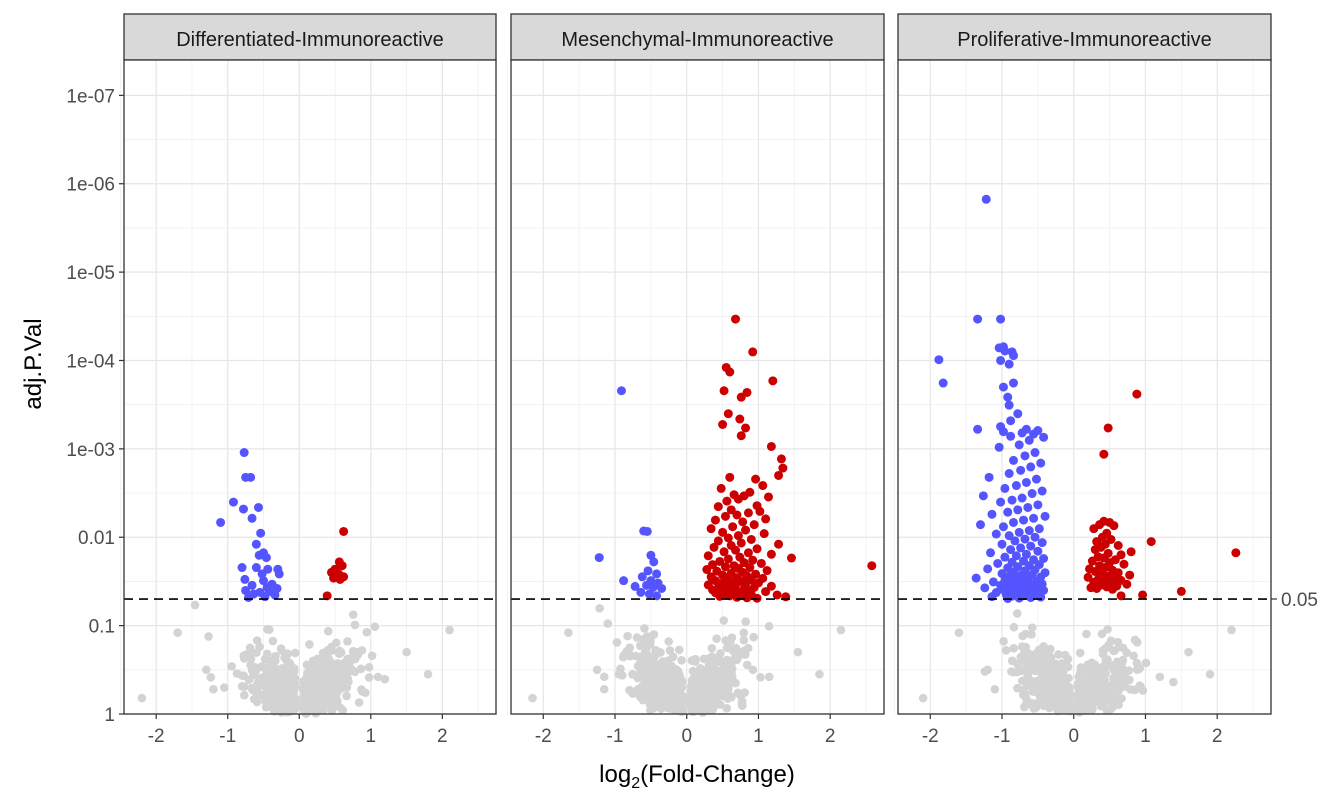  I want to click on x-tick-label: -1, so click(227, 736).